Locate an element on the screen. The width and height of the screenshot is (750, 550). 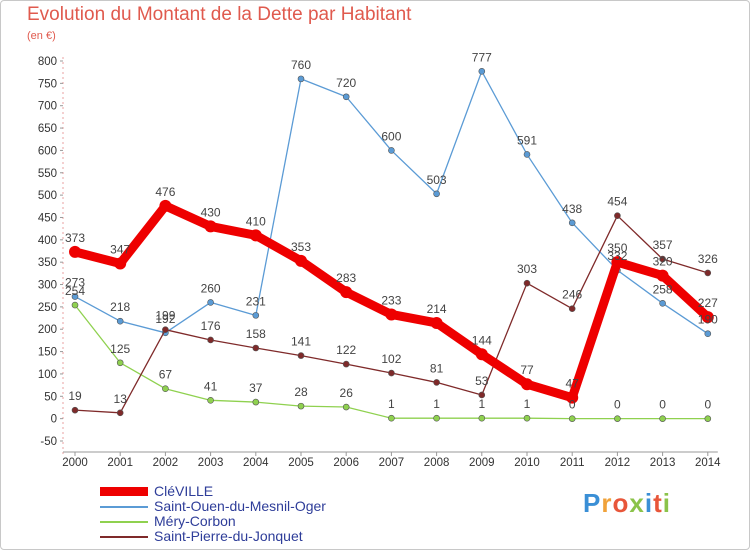
data-label-saint-ouen-du-mesnil-oger: 720 is located at coordinates (346, 83).